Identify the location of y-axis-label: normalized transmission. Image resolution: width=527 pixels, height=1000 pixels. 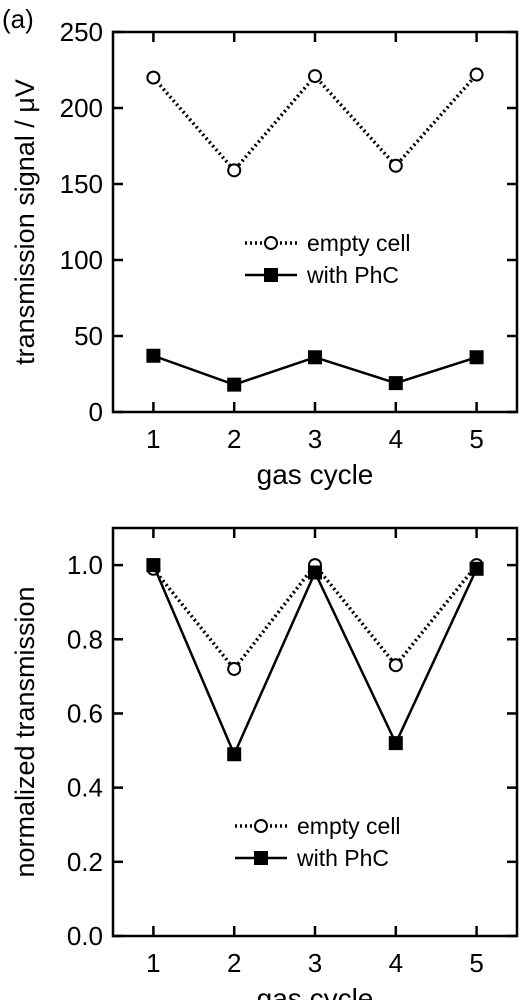
(25, 731).